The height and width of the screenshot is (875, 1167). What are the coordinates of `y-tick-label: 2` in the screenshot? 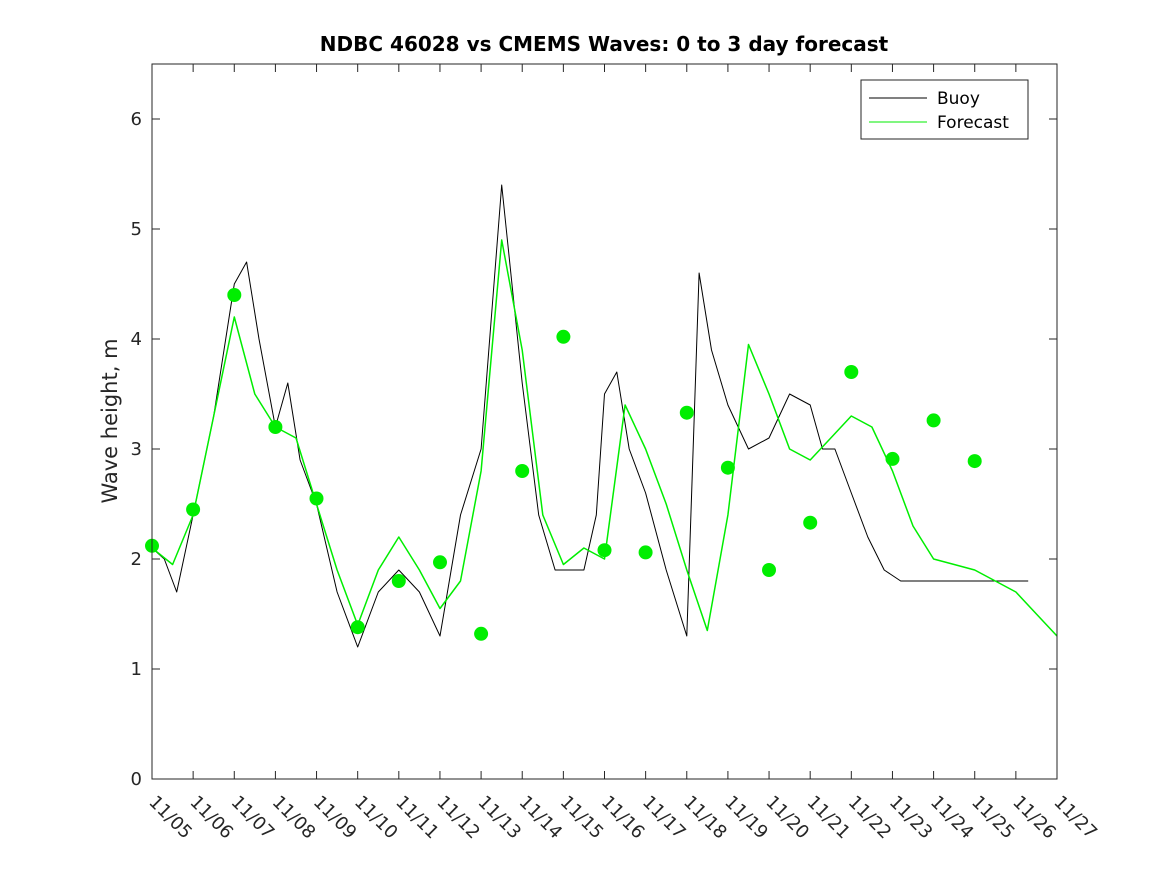 It's located at (136, 559).